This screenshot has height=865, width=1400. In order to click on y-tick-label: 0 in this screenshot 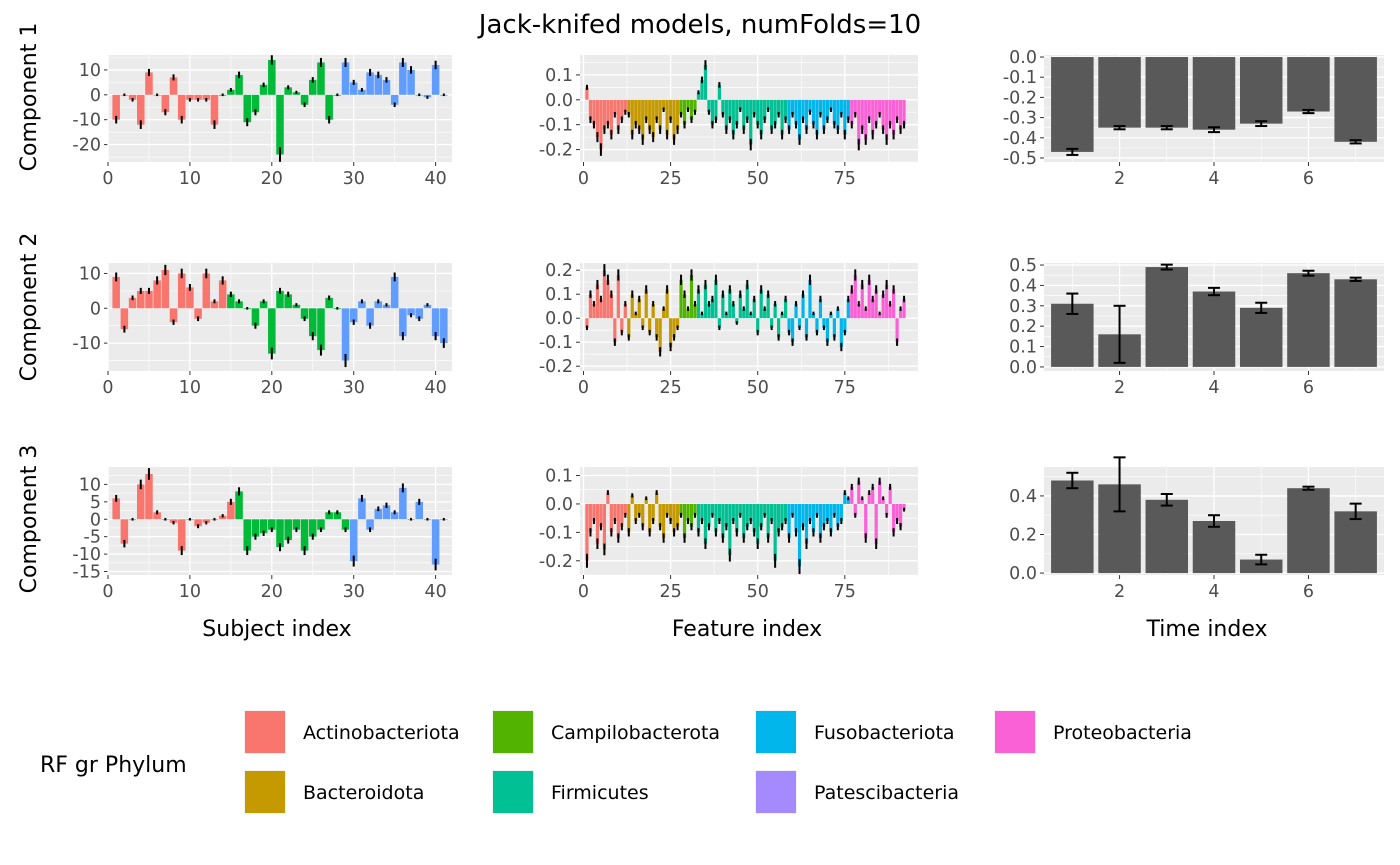, I will do `click(95, 520)`.